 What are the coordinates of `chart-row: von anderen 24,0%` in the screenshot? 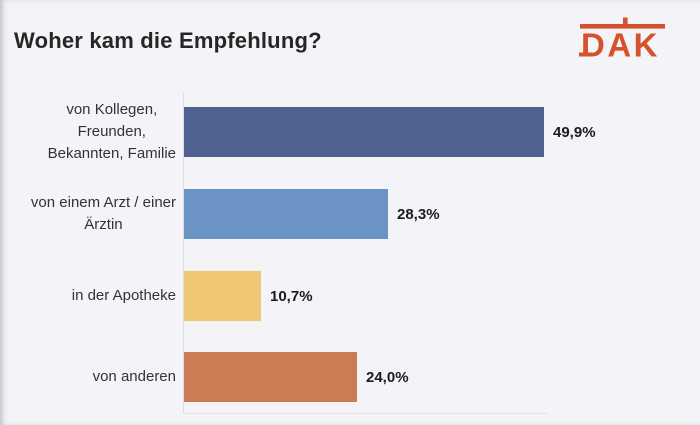 It's located at (350, 377).